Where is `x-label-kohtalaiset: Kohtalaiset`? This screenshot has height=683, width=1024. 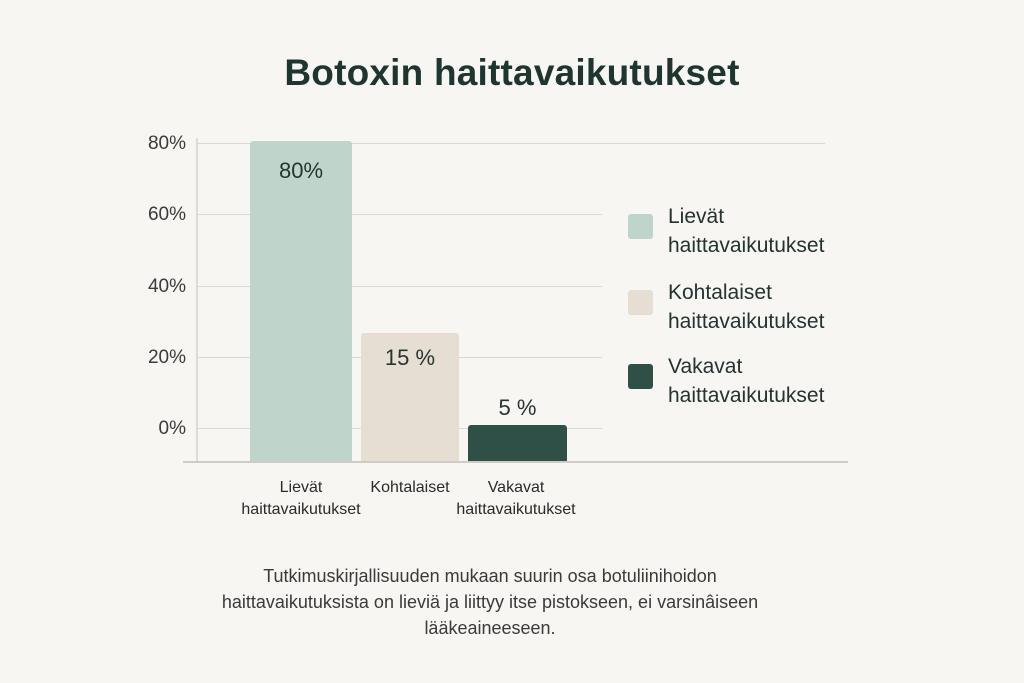
x-label-kohtalaiset: Kohtalaiset is located at coordinates (410, 488).